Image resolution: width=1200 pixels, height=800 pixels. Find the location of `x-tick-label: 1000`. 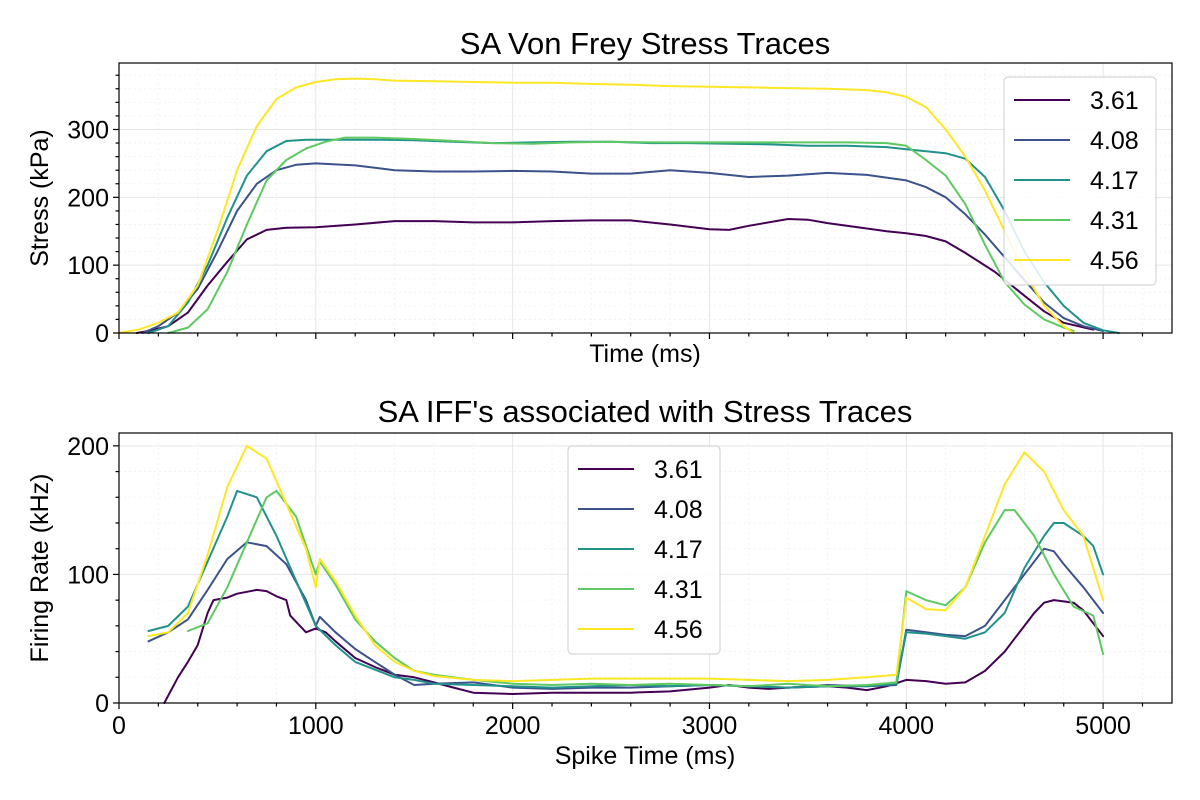

x-tick-label: 1000 is located at coordinates (316, 726).